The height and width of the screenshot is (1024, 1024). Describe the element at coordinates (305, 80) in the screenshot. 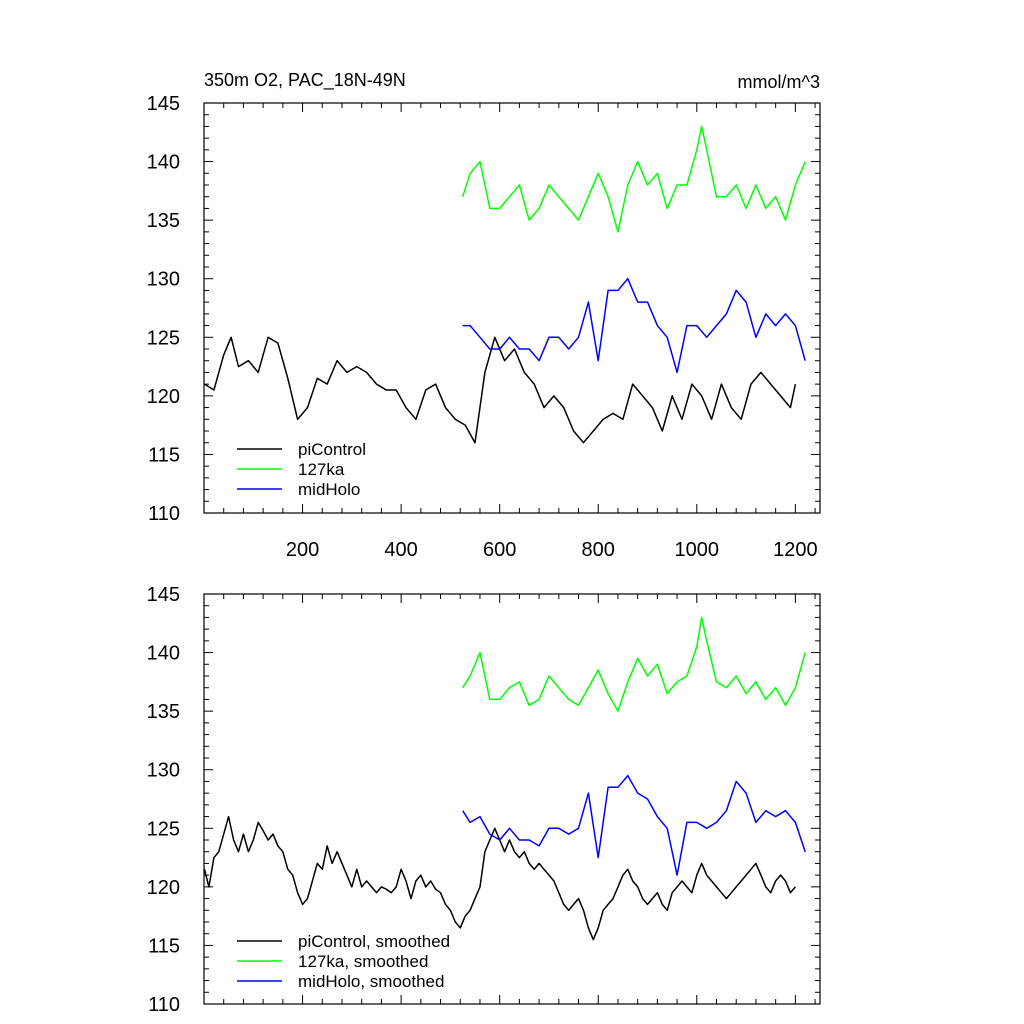

I see `chart-title: 350m O2, PAC_18N-49N` at that location.